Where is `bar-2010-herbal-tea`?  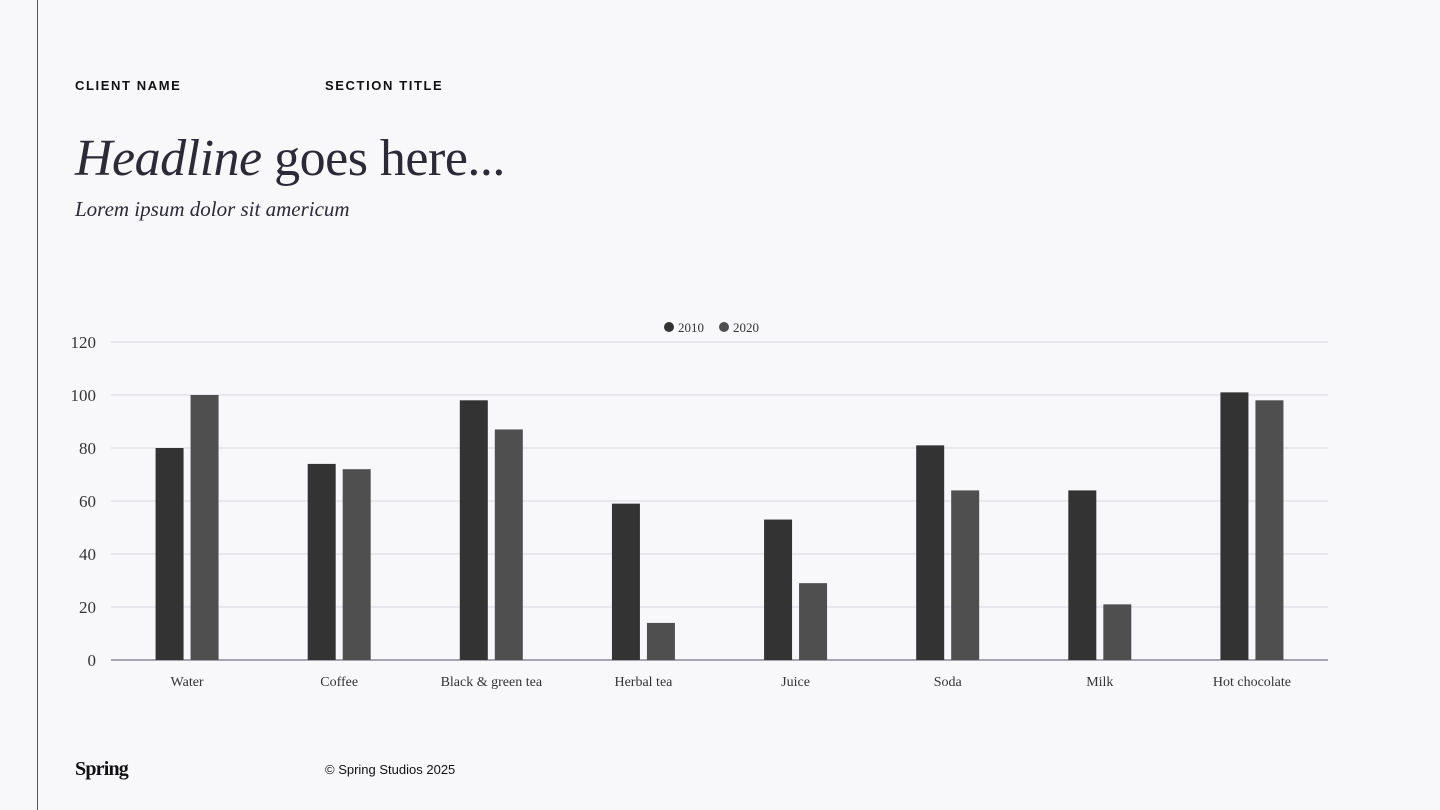
bar-2010-herbal-tea is located at coordinates (625, 581).